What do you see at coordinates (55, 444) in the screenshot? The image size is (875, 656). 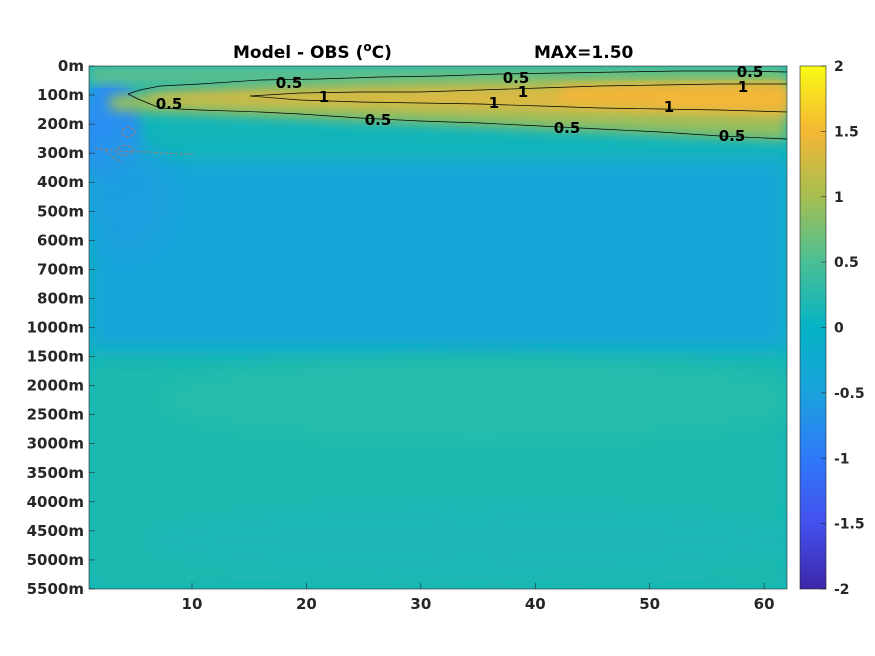 I see `y-tick-label: 3000m` at bounding box center [55, 444].